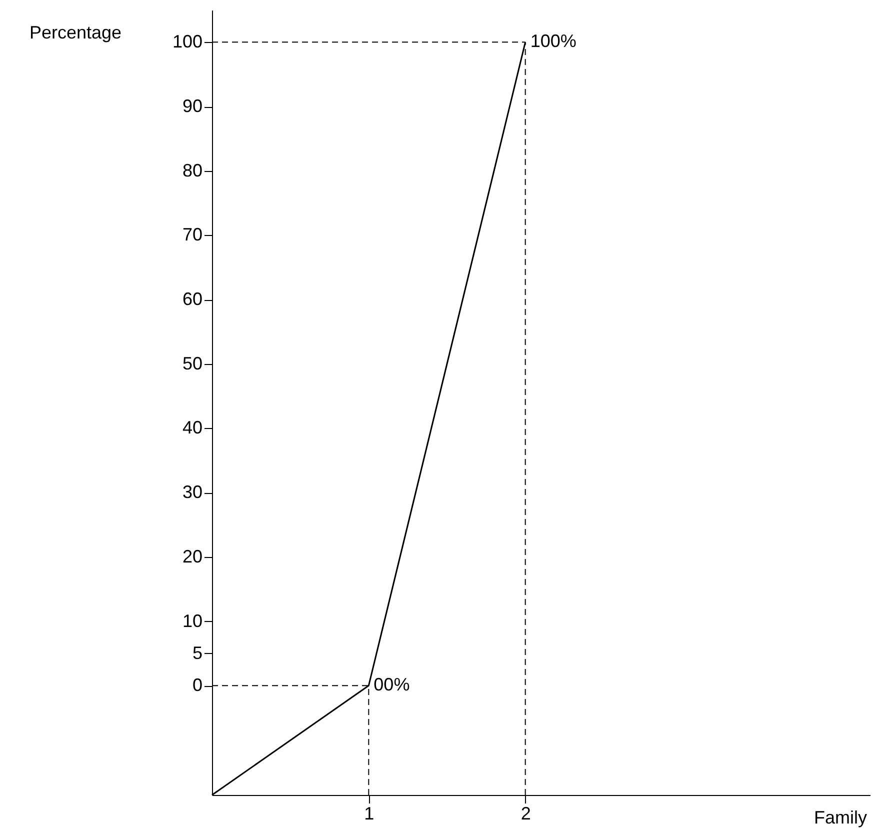  I want to click on y-tick-label: 100, so click(187, 42).